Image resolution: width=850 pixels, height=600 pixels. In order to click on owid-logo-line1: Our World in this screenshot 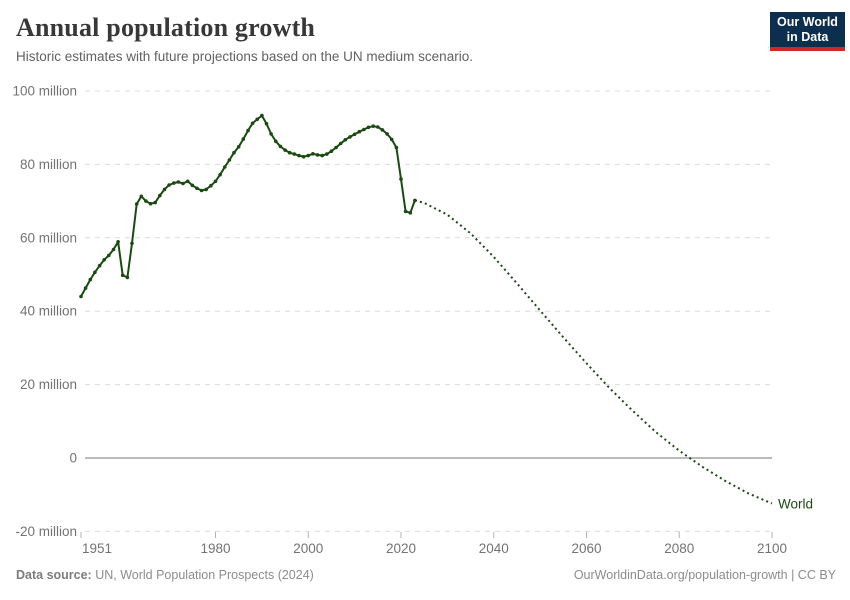, I will do `click(807, 21)`.